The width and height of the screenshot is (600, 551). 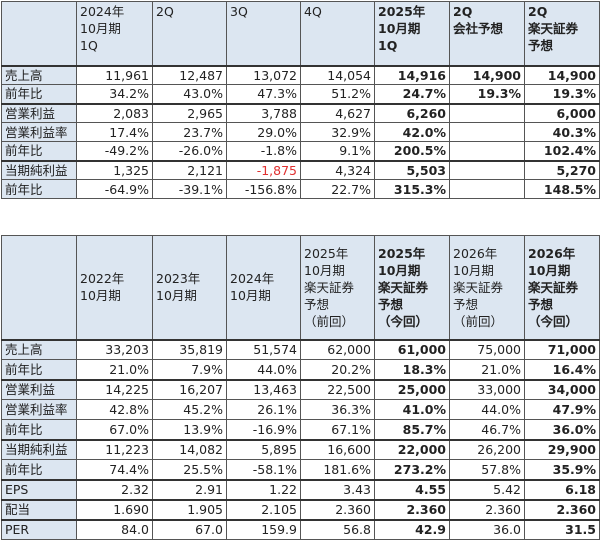 What do you see at coordinates (562, 469) in the screenshot?
I see `table-cell: 35.9%` at bounding box center [562, 469].